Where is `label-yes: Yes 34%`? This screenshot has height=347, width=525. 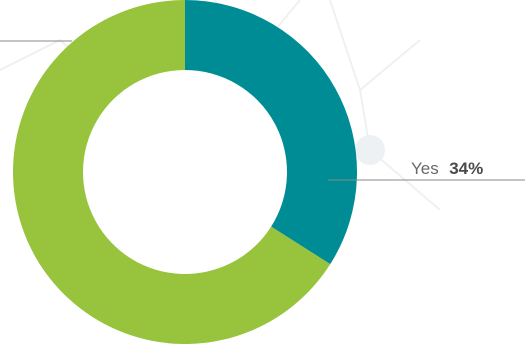
label-yes: Yes 34% is located at coordinates (447, 168).